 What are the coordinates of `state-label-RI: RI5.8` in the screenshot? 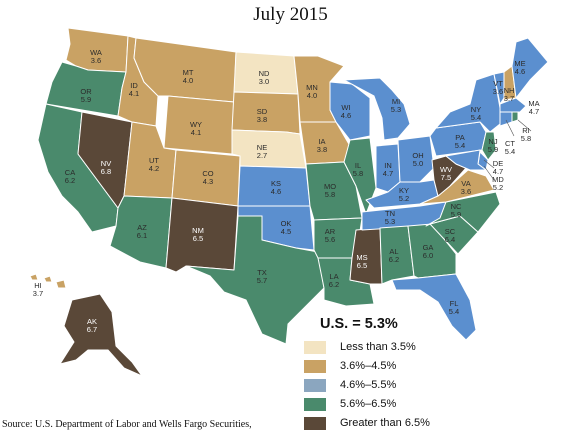 It's located at (526, 134).